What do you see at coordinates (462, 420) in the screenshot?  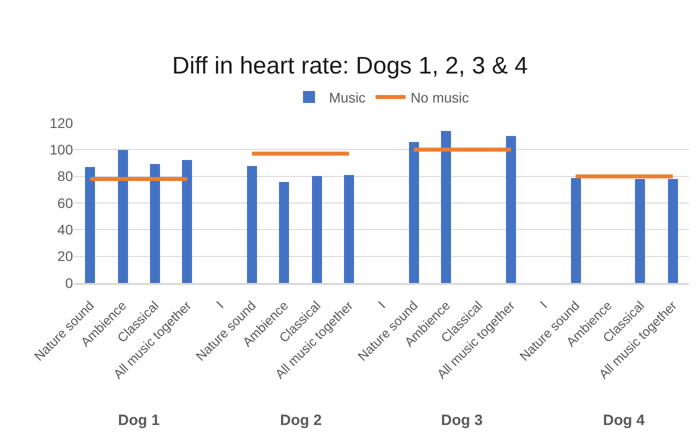 I see `text: Dog 3` at bounding box center [462, 420].